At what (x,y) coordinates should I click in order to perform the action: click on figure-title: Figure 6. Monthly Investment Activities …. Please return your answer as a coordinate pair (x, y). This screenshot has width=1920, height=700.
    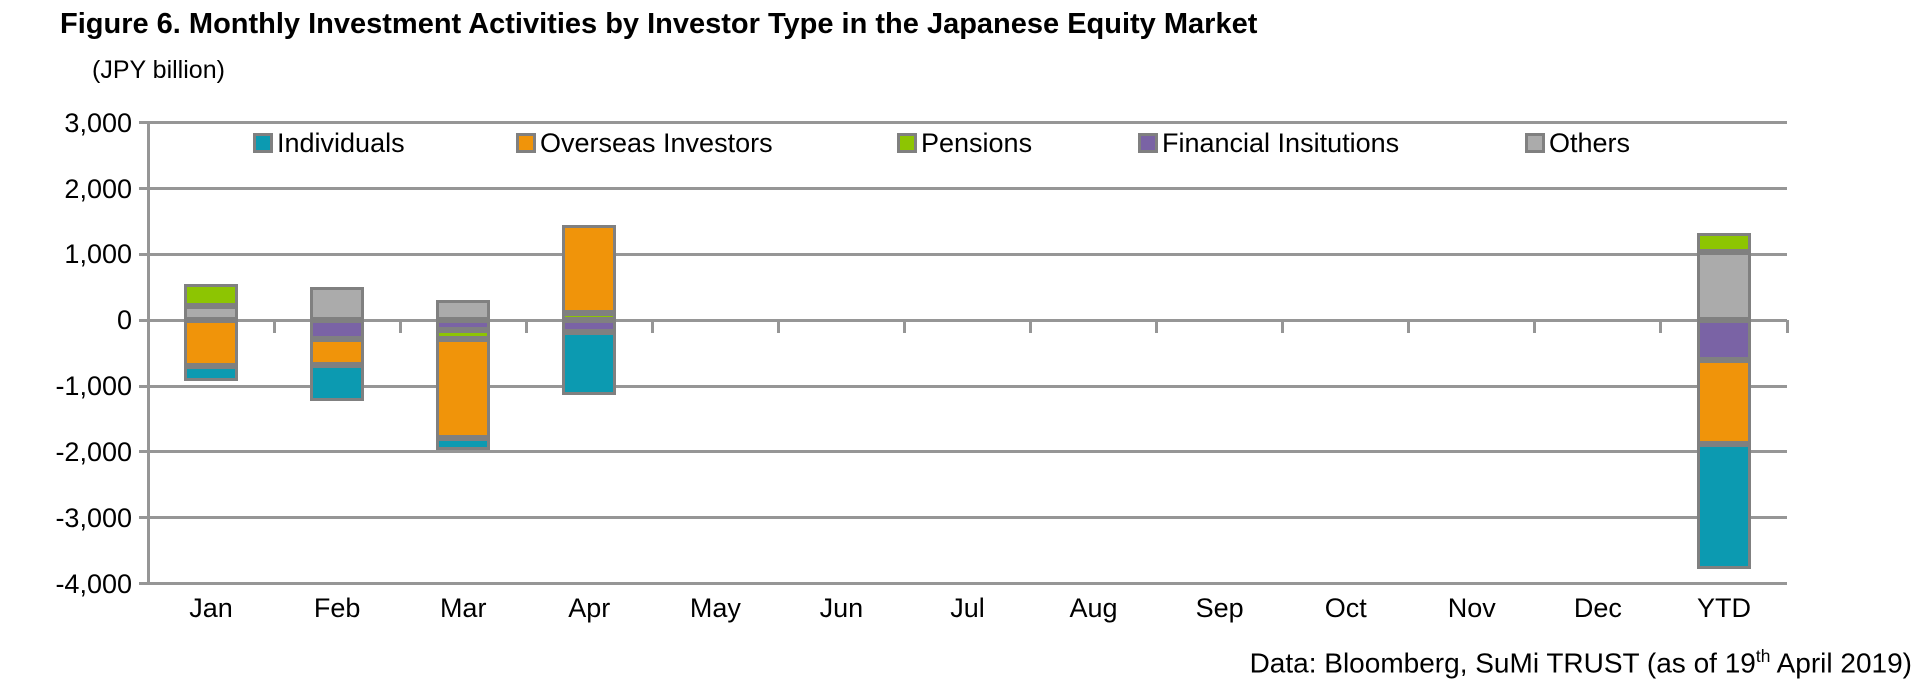
    Looking at the image, I should click on (659, 24).